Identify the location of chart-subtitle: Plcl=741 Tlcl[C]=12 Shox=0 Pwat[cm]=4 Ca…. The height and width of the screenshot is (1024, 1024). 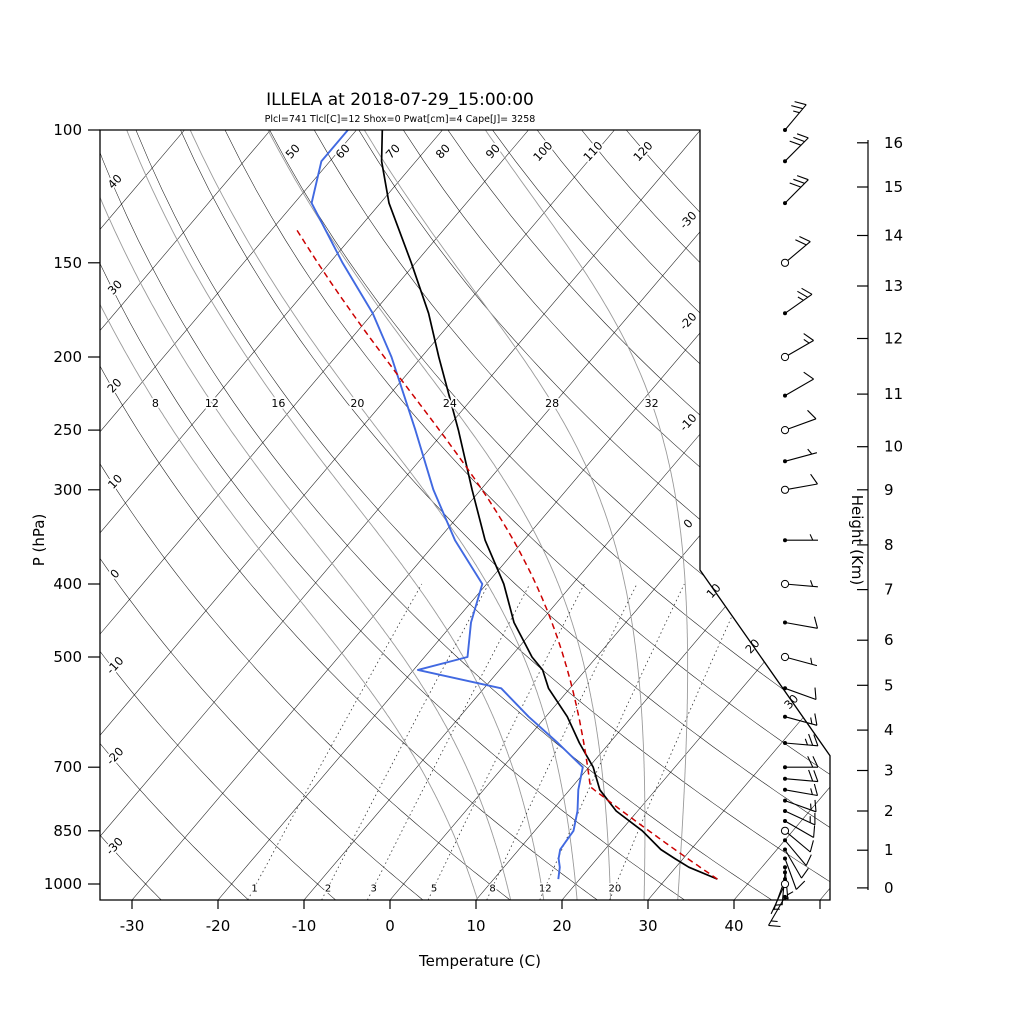
(400, 119).